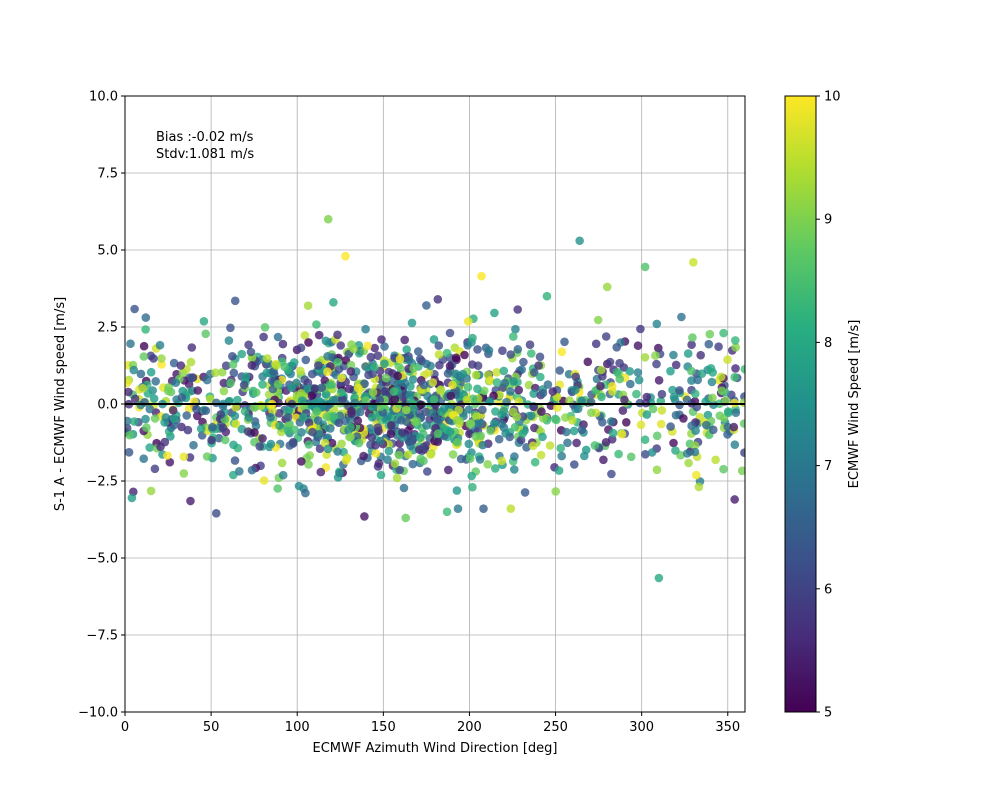 This screenshot has width=1000, height=800. Describe the element at coordinates (641, 727) in the screenshot. I see `x-tick-label: 300` at that location.